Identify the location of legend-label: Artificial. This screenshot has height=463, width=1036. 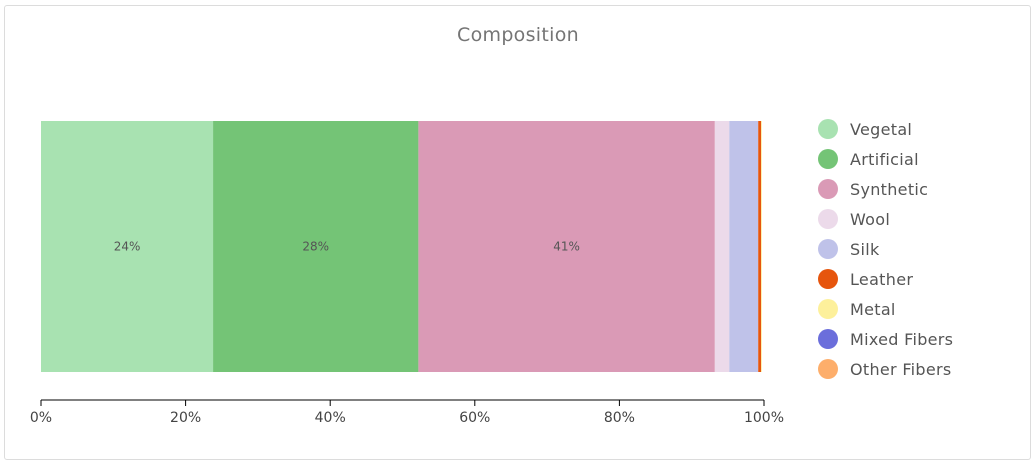
(884, 159).